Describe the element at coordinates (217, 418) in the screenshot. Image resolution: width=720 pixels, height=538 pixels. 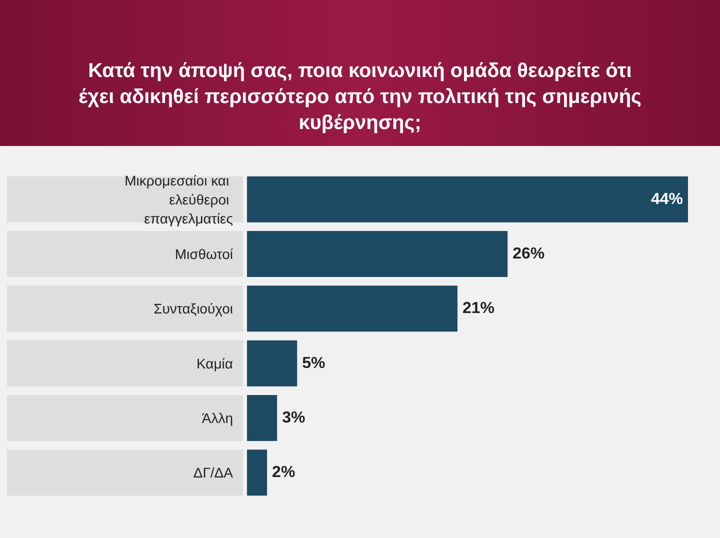
I see `y-tick-label: Άλλη` at that location.